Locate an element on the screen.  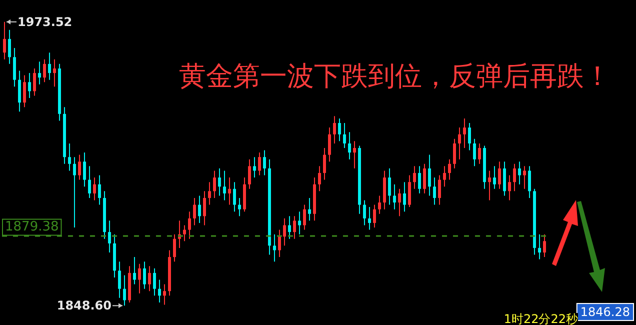
annotation: 1973.52 is located at coordinates (45, 21).